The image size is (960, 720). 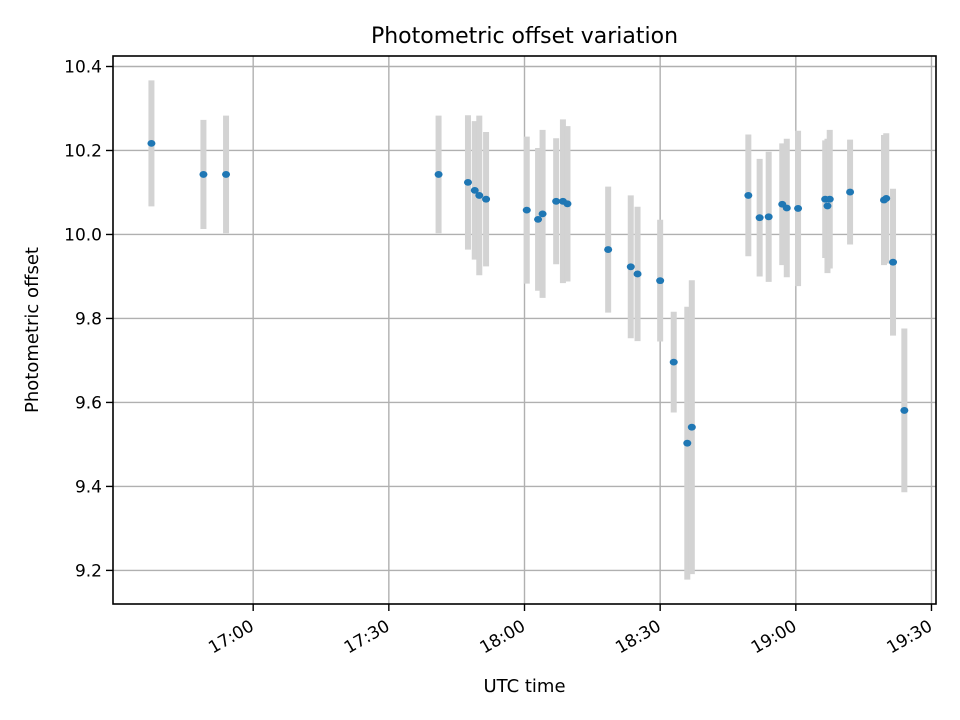 I want to click on x-tick-label: 18:00, so click(x=503, y=637).